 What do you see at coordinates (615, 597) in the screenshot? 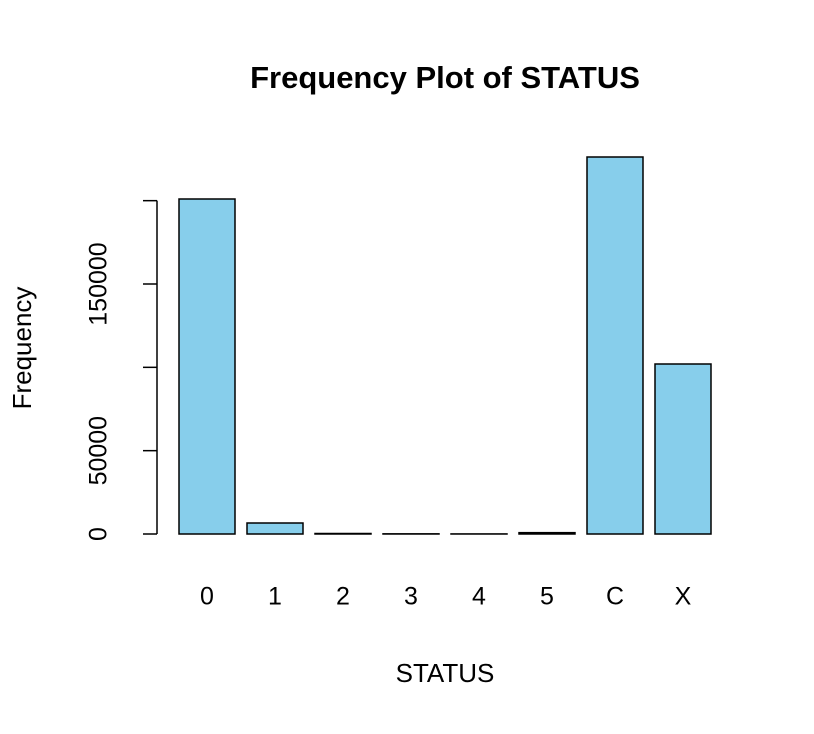
I see `x-tick-label: C` at bounding box center [615, 597].